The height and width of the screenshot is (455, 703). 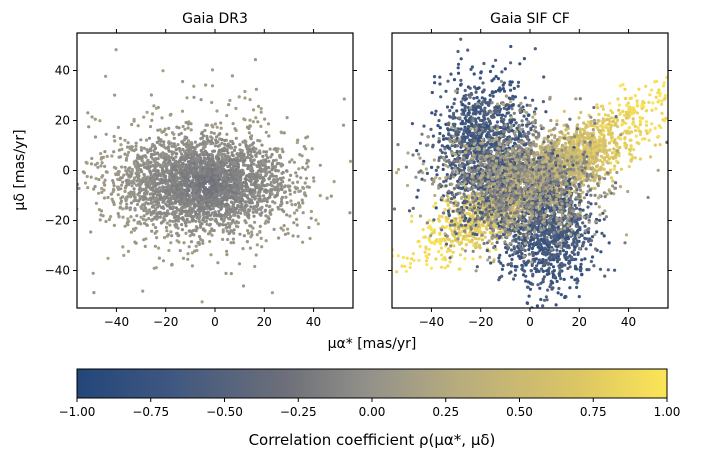 I want to click on left-panel-title: Gaia DR3, so click(x=215, y=19).